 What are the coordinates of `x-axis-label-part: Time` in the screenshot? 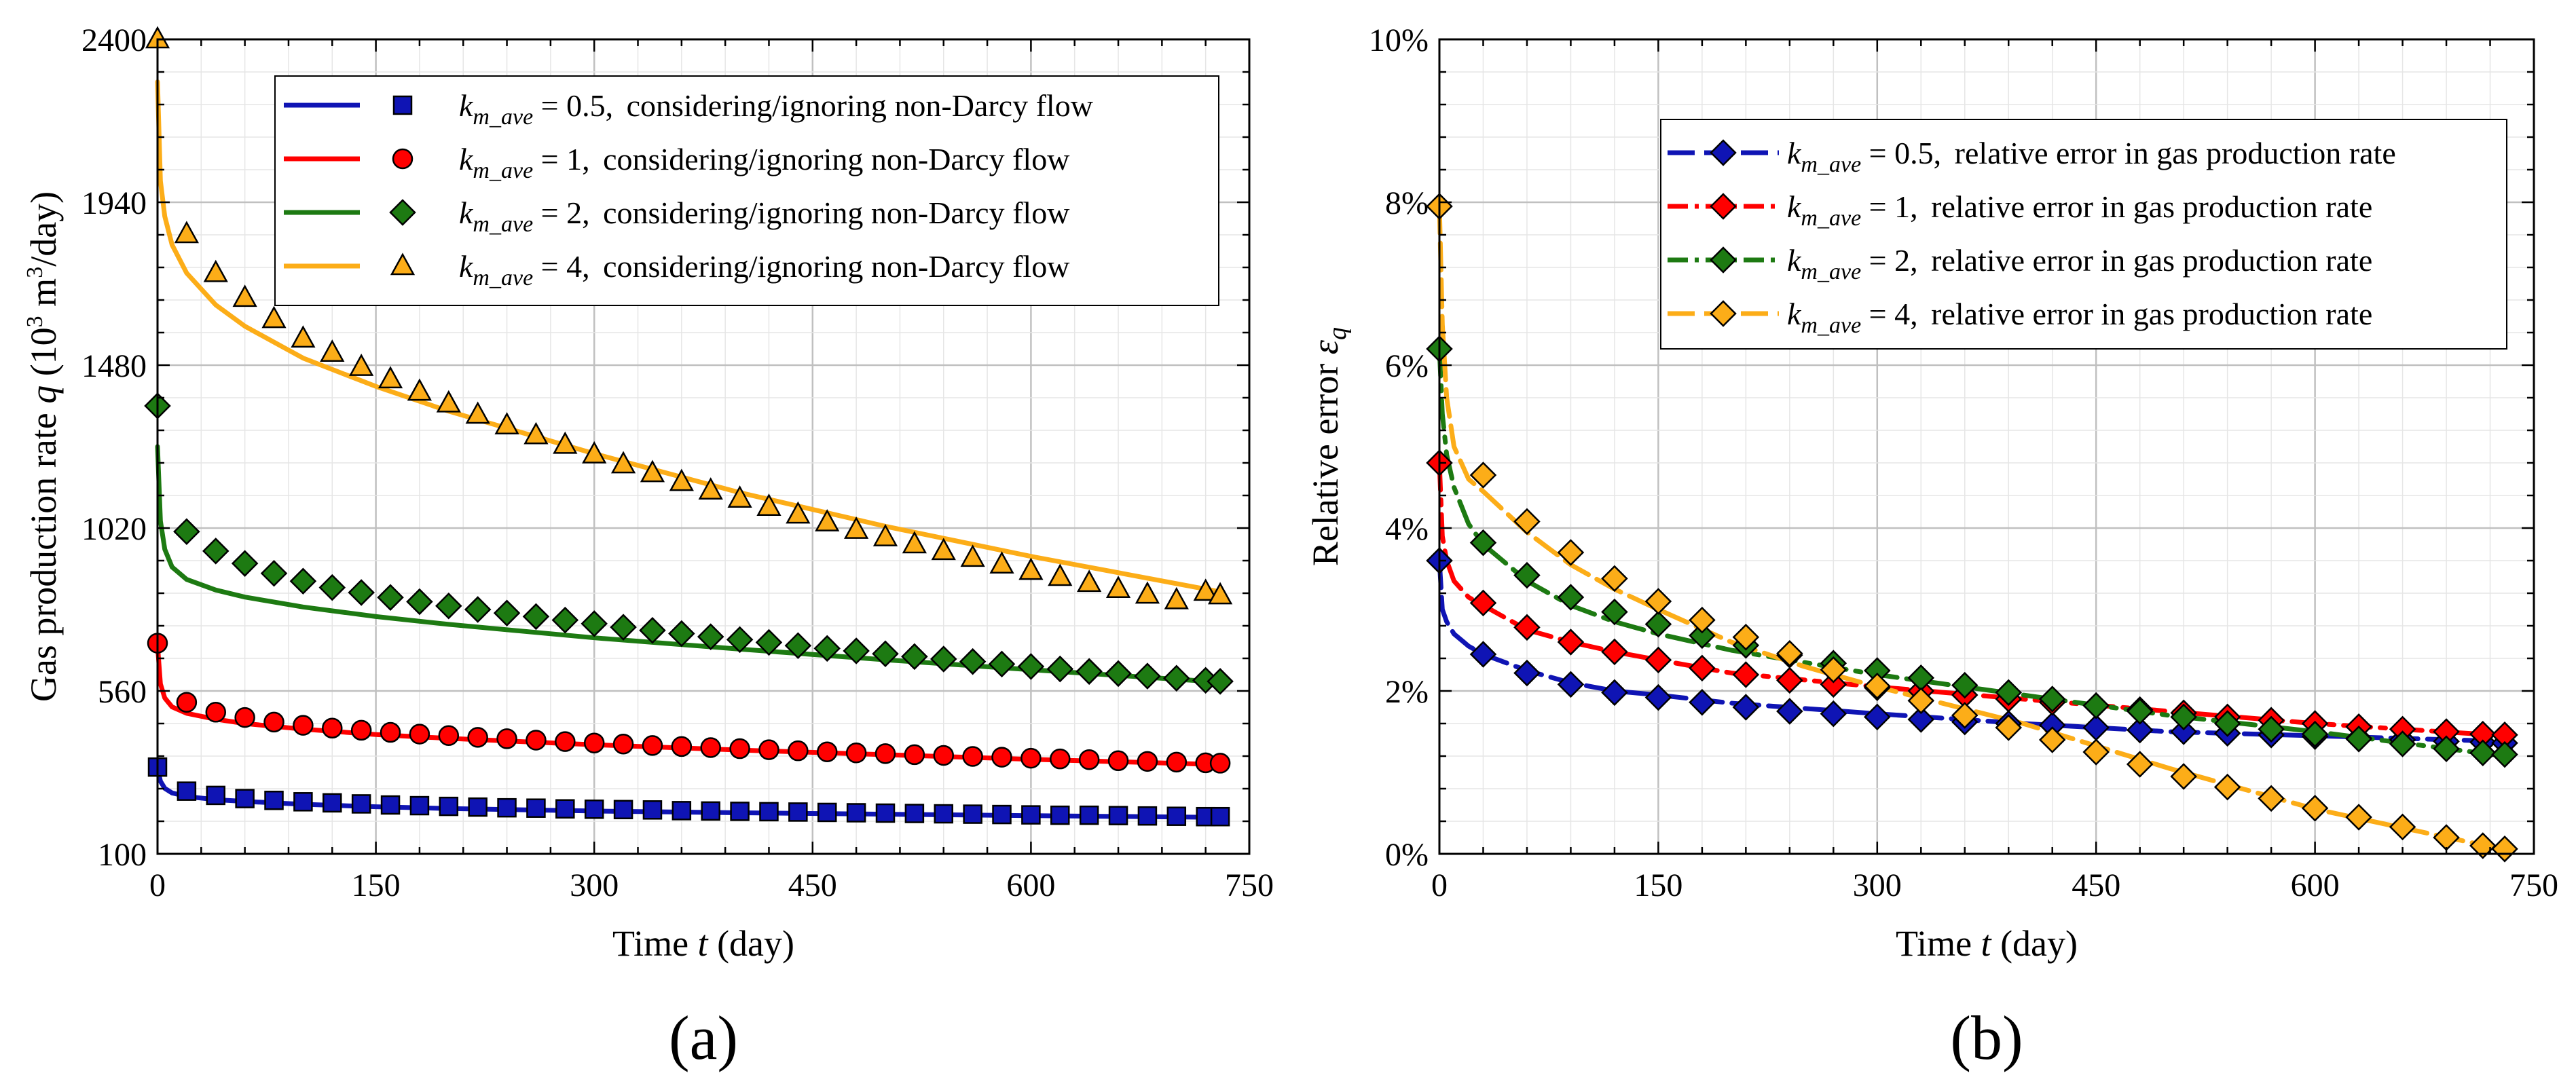 It's located at (655, 943).